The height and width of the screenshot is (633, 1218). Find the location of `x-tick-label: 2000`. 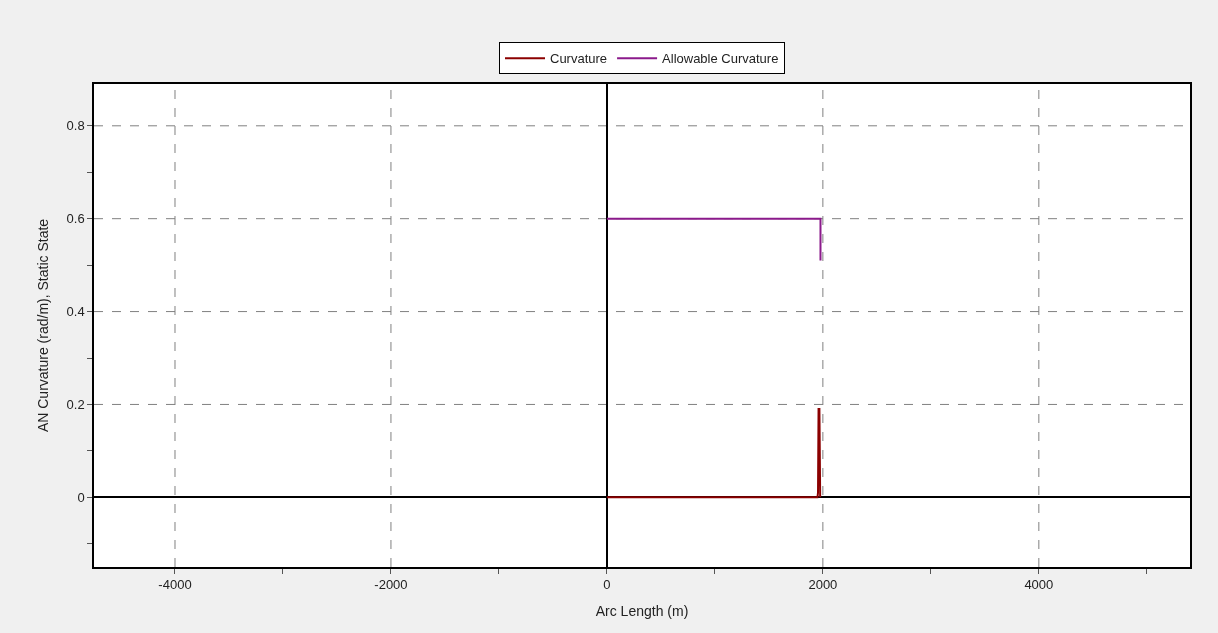

x-tick-label: 2000 is located at coordinates (823, 585).